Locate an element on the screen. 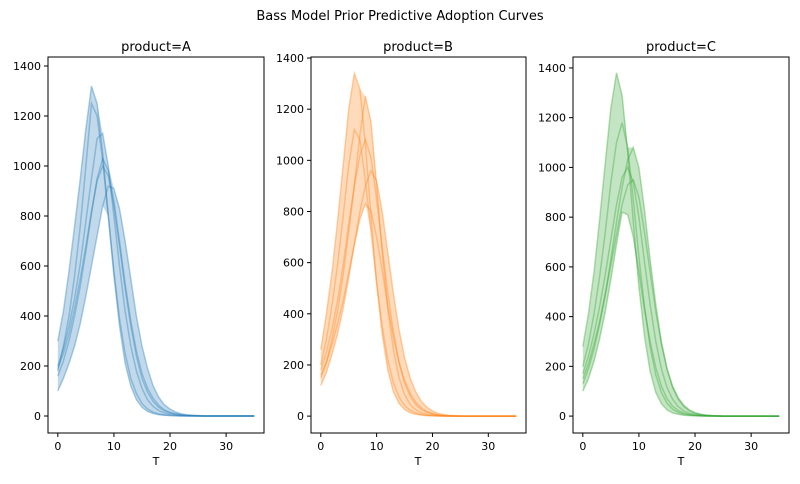 Image resolution: width=800 pixels, height=484 pixels. panel-title: product=A is located at coordinates (156, 47).